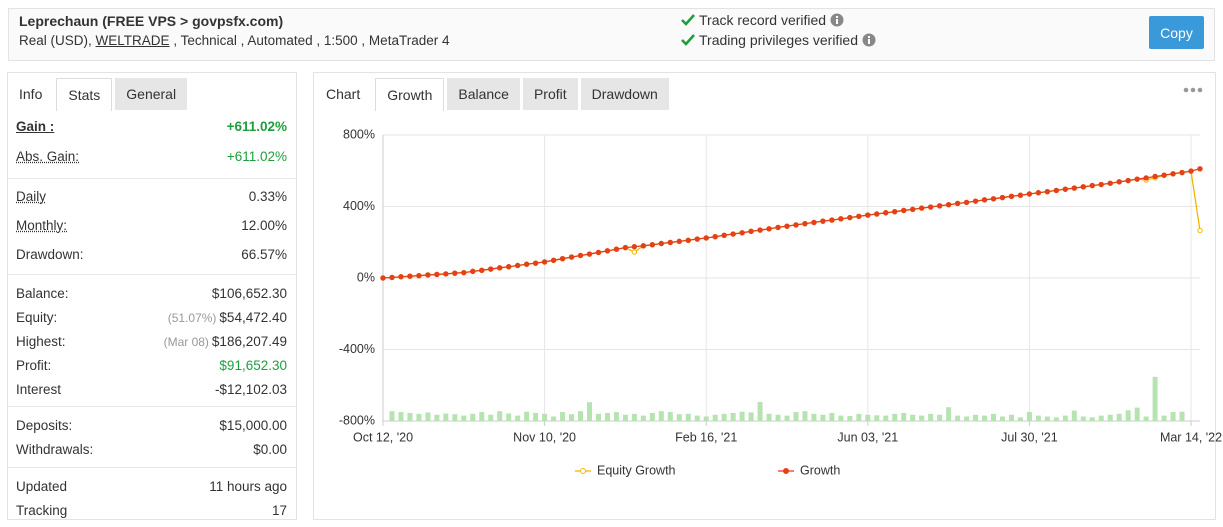  What do you see at coordinates (132, 40) in the screenshot?
I see `broker-link: WELTRADE` at bounding box center [132, 40].